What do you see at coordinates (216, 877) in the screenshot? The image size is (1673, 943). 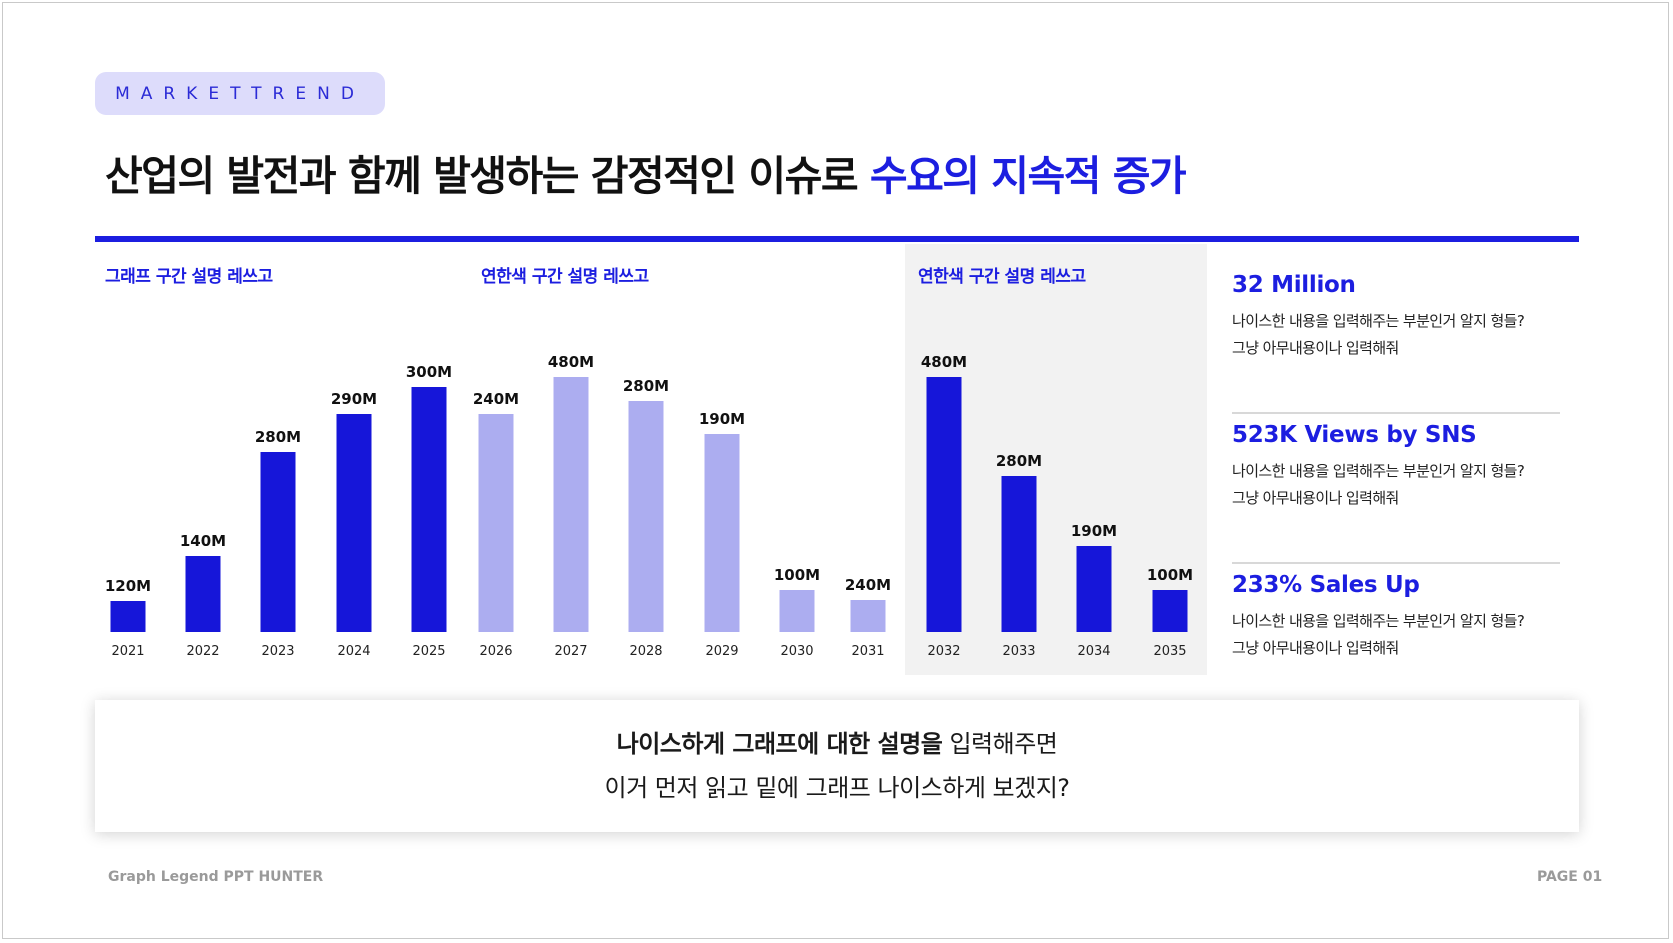 I see `footer-brand: Graph Legend PPT HUNTER` at bounding box center [216, 877].